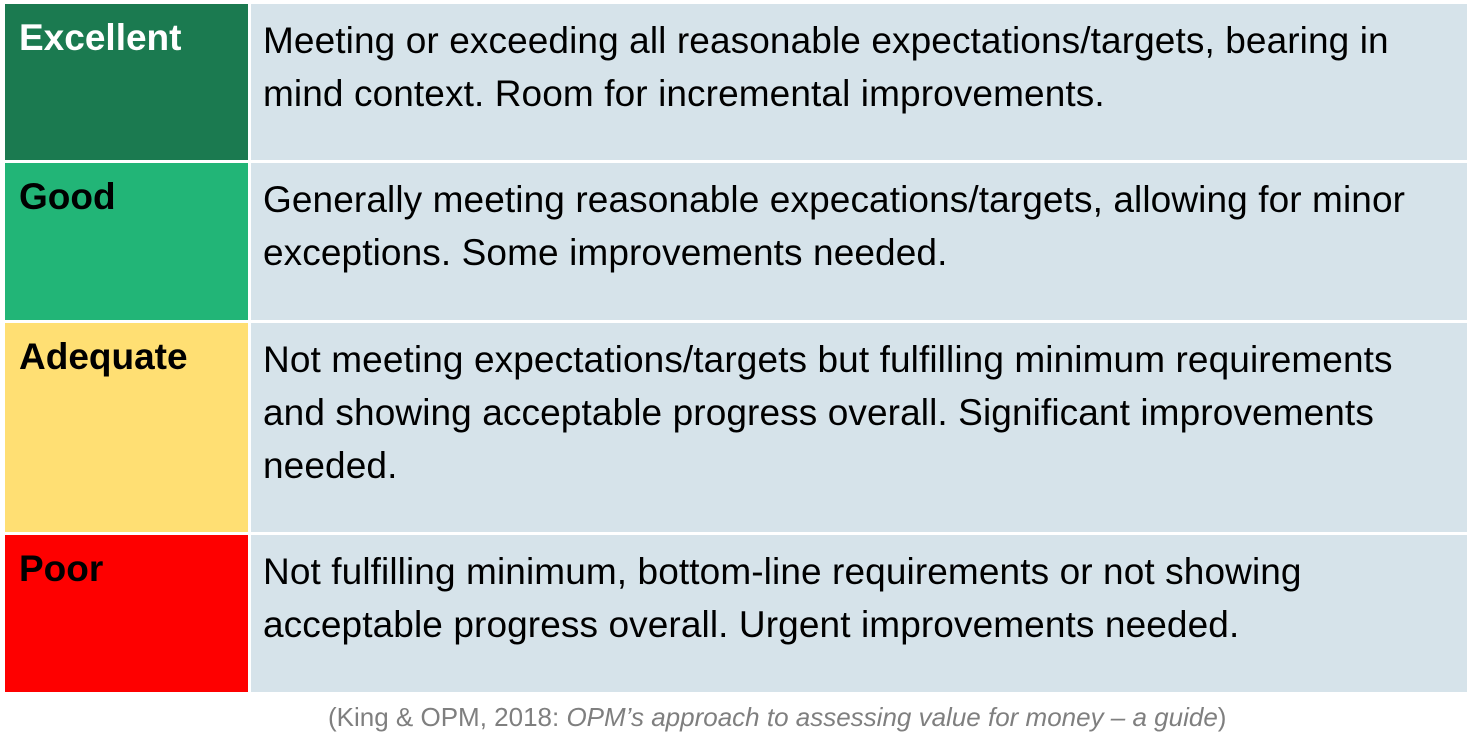  Describe the element at coordinates (126, 82) in the screenshot. I see `level-label-excellent: Excellent` at that location.